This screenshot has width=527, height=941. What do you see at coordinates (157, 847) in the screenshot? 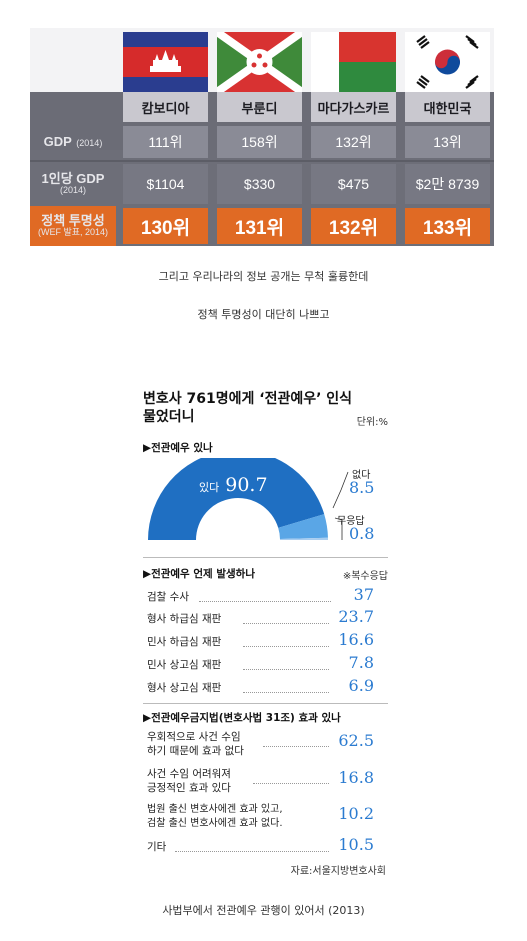
I see `list-item-label: 기타` at bounding box center [157, 847].